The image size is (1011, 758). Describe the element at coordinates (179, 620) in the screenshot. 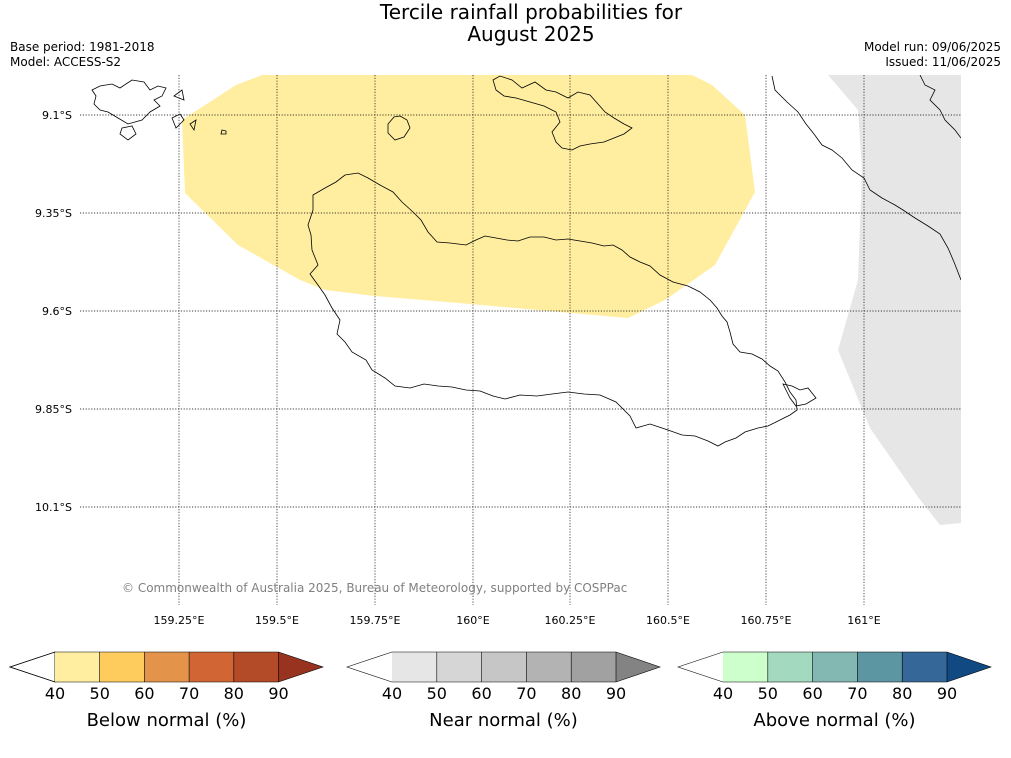

I see `lon-tick-label: 159.25°E` at that location.